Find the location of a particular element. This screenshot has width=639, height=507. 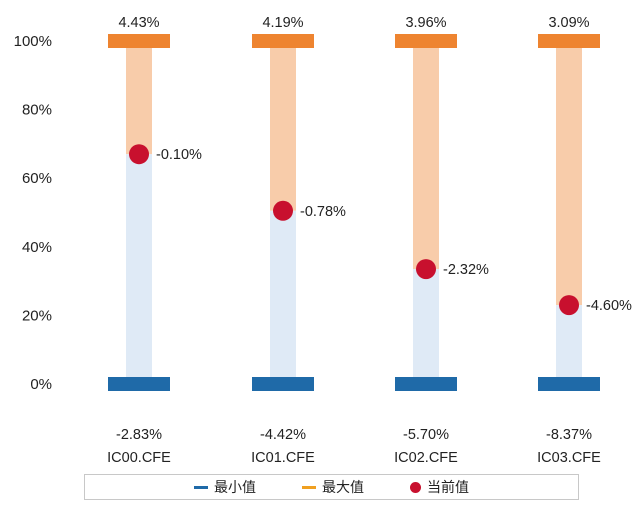

max-value-label: 4.19% is located at coordinates (282, 23).